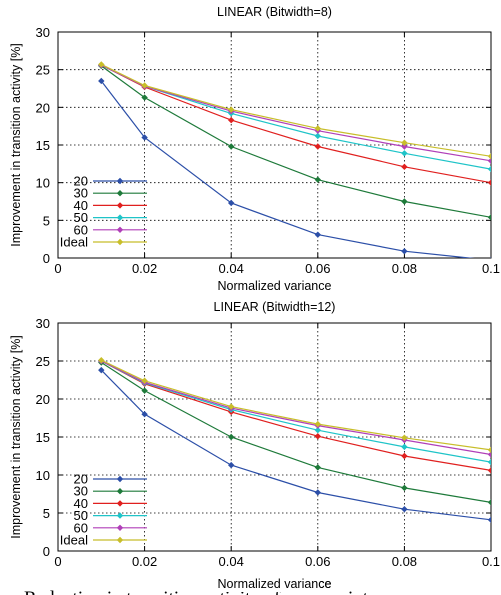 The height and width of the screenshot is (595, 501). I want to click on xlabel-backdrop, so click(255, 584).